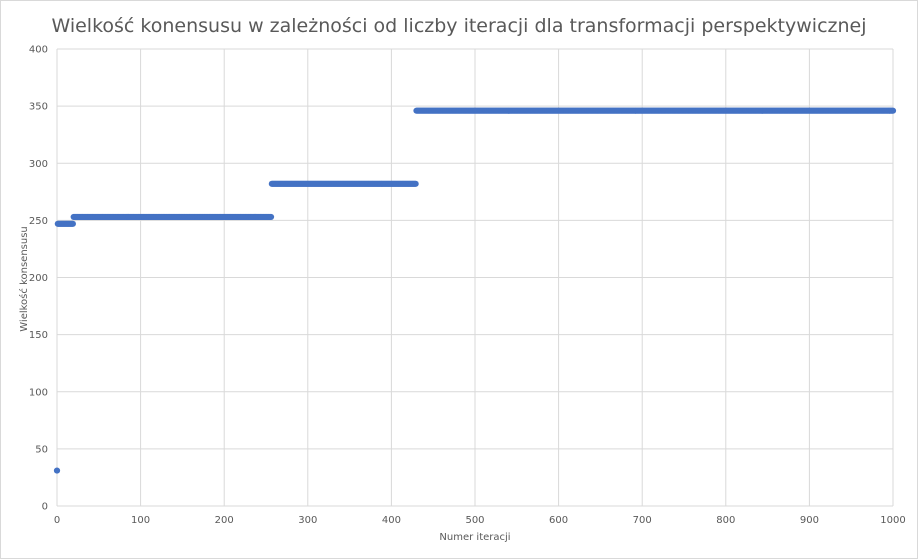 This screenshot has width=918, height=559. I want to click on x-tick-label-400: 400, so click(391, 520).